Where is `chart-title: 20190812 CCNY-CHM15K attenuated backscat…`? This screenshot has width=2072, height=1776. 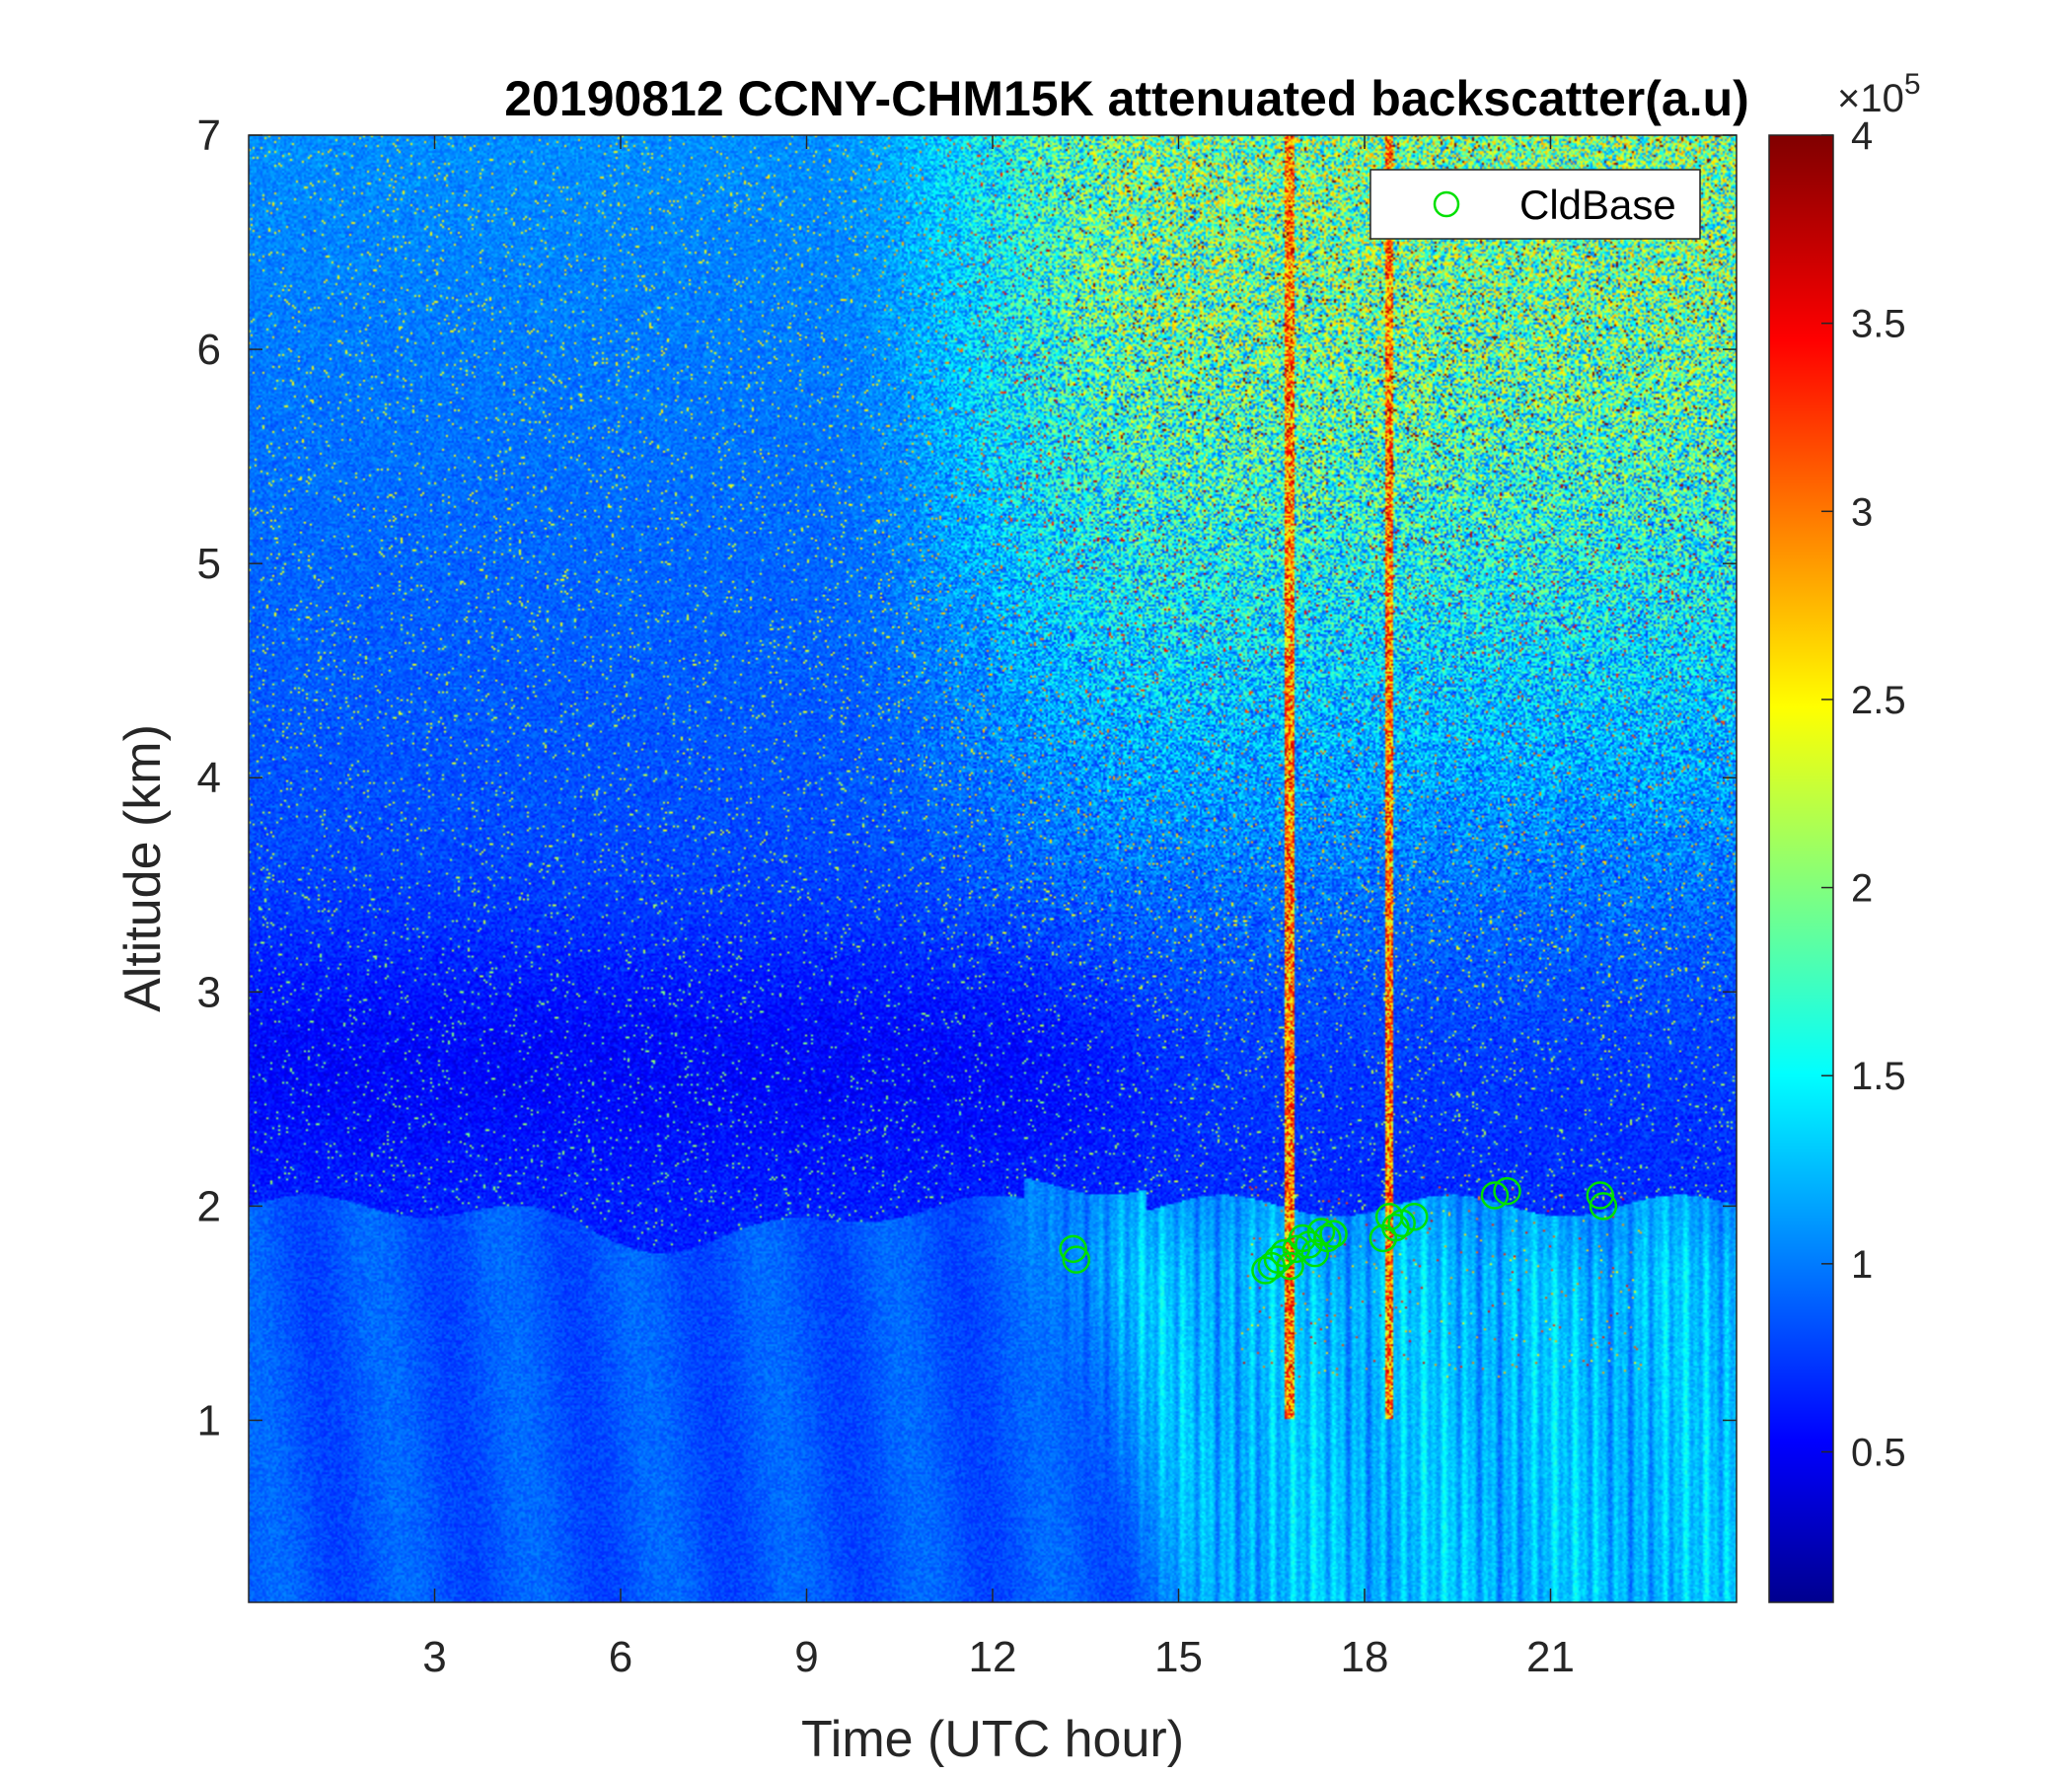 chart-title: 20190812 CCNY-CHM15K attenuated backscat… is located at coordinates (1127, 99).